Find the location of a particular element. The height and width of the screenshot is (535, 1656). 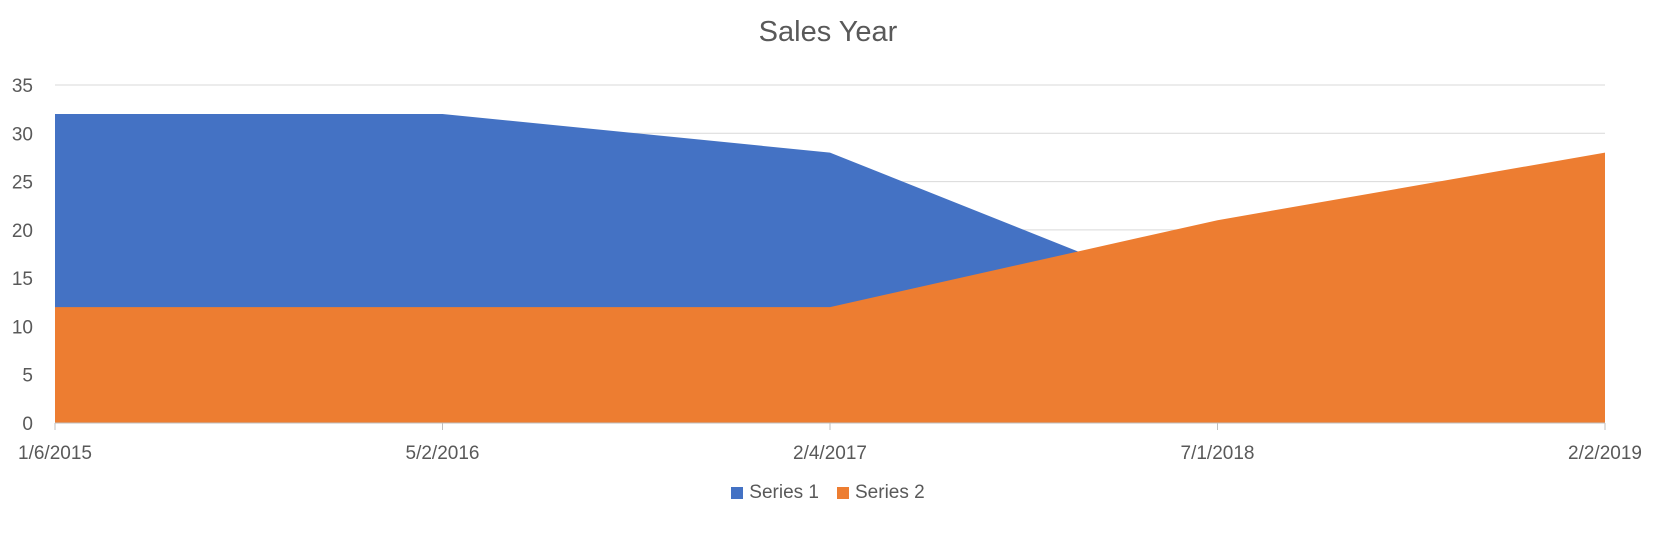

legend-label: Series 2 is located at coordinates (890, 492).